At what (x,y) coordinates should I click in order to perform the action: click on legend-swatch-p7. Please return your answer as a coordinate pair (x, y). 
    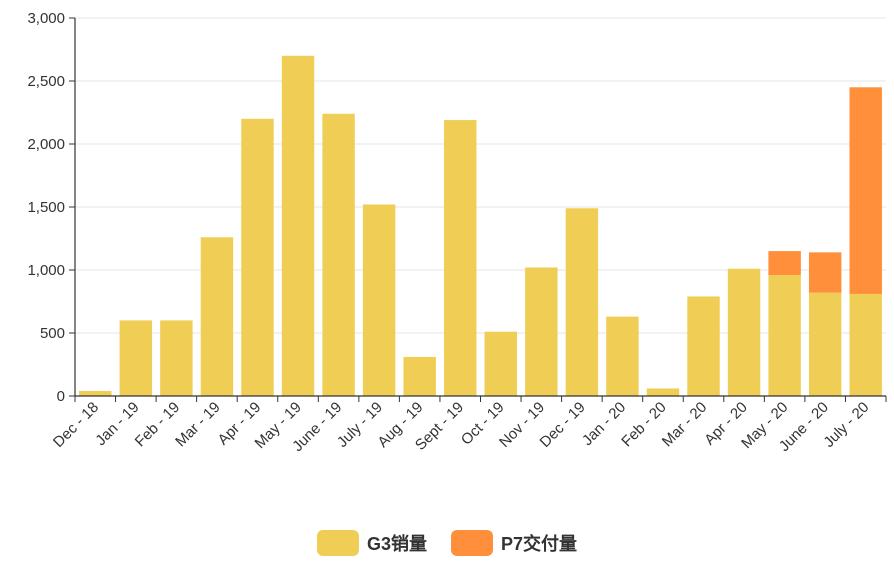
    Looking at the image, I should click on (471, 543).